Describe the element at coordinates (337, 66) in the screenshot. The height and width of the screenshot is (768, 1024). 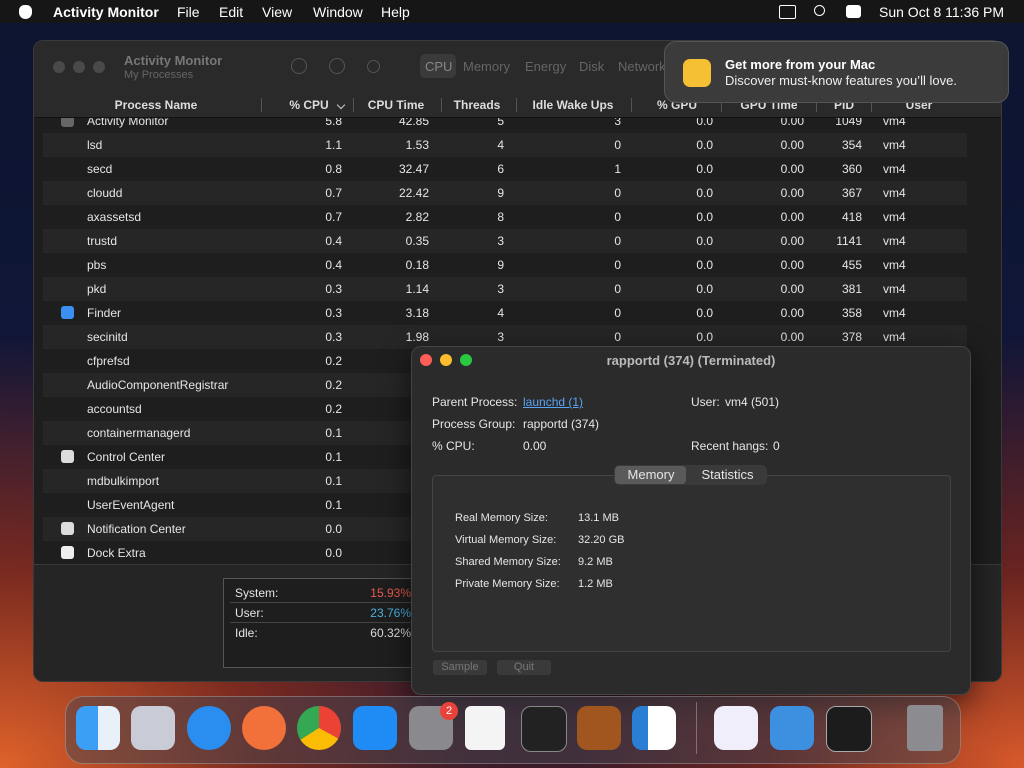
I see `info-button` at that location.